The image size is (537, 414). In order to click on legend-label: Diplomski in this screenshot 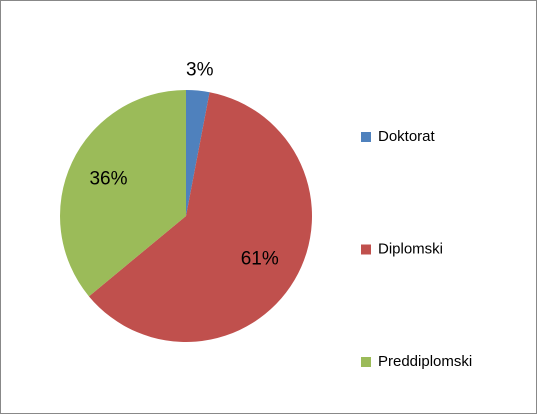, I will do `click(410, 248)`.